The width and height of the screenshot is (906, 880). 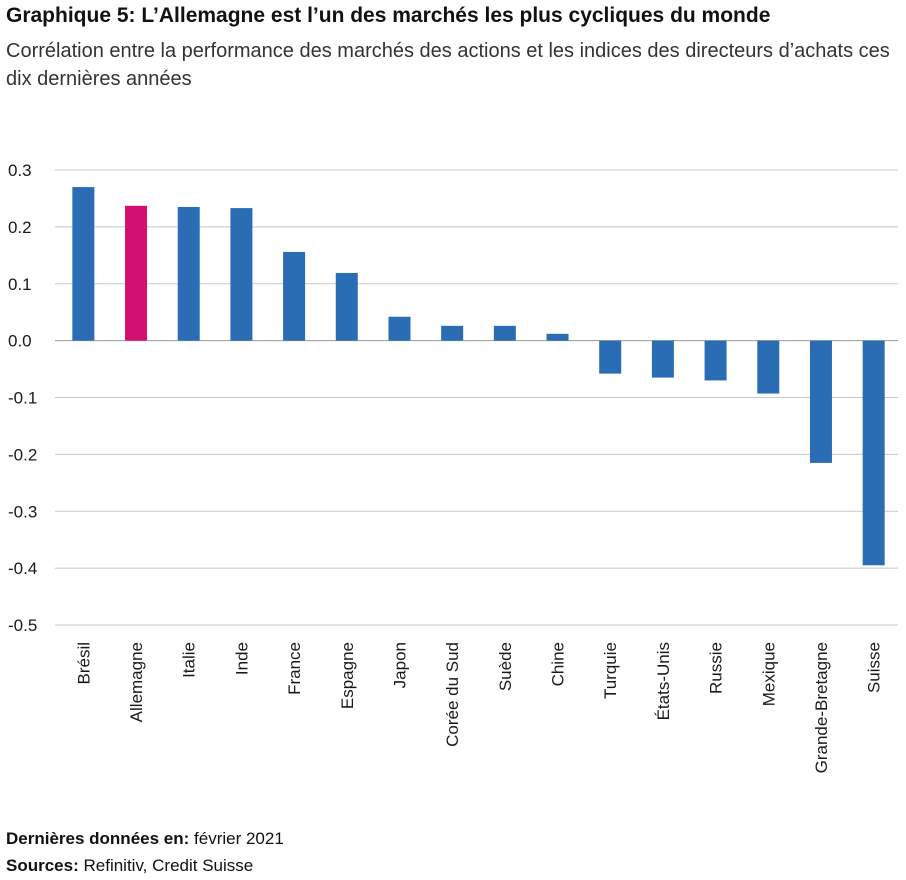 What do you see at coordinates (716, 668) in the screenshot?
I see `x-tick-label: Russie` at bounding box center [716, 668].